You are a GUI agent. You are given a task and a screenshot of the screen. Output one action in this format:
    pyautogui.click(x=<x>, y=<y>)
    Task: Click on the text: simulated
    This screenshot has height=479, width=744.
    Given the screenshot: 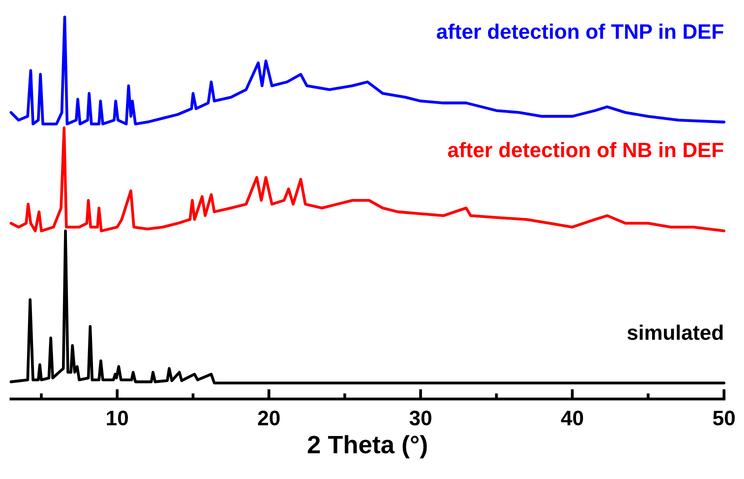 What is the action you would take?
    pyautogui.click(x=675, y=332)
    